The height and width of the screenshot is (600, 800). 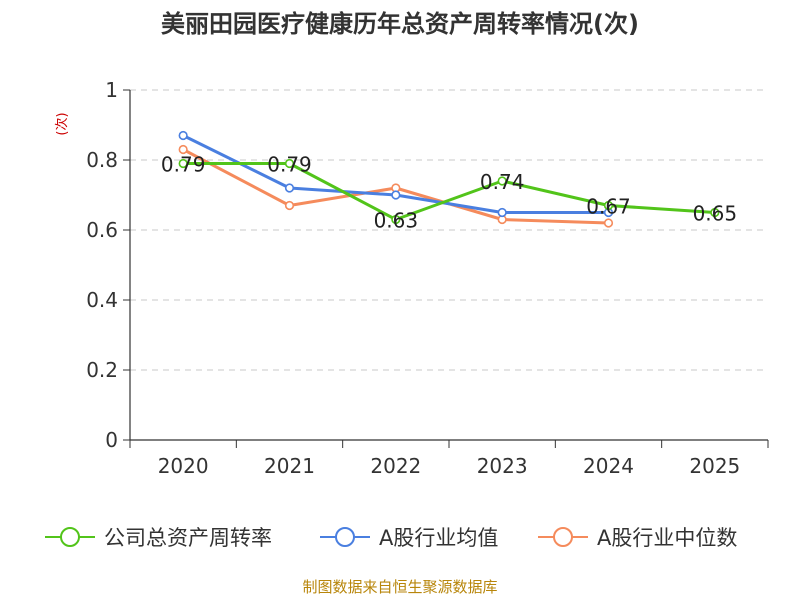 I want to click on legend-label: A股行业中位数, so click(x=667, y=538).